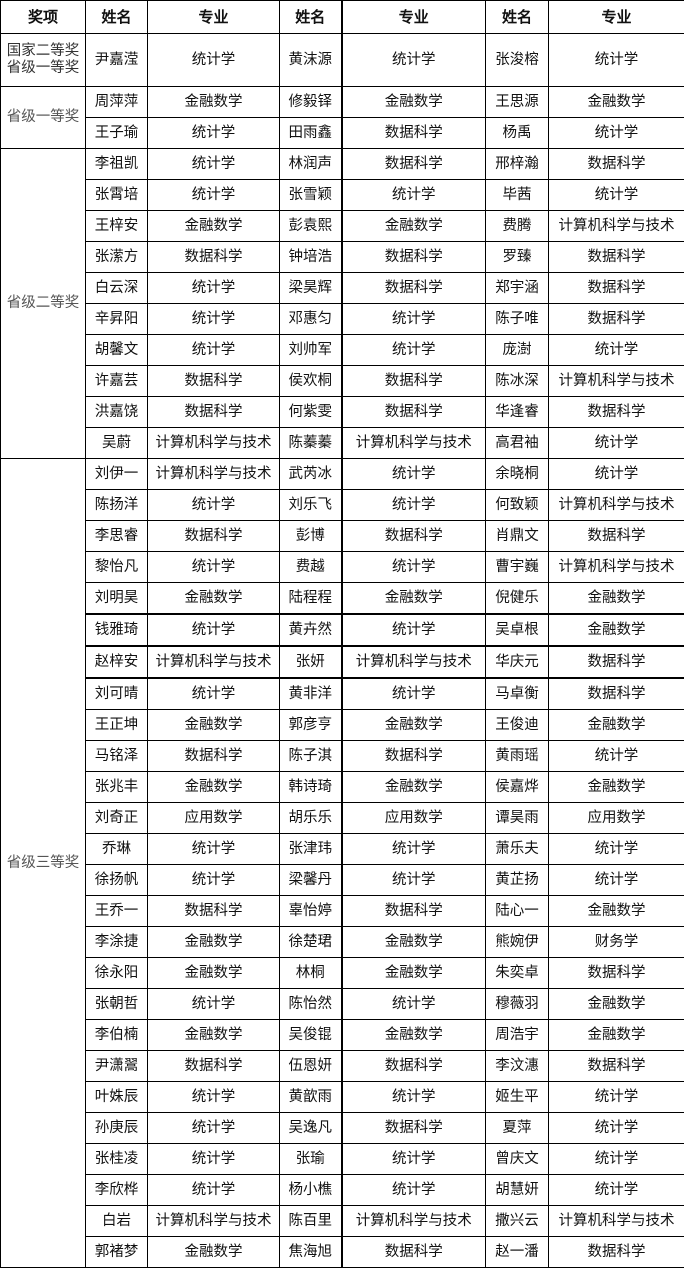 The image size is (684, 1268). Describe the element at coordinates (117, 195) in the screenshot. I see `student-name-cell: 张霄培` at that location.